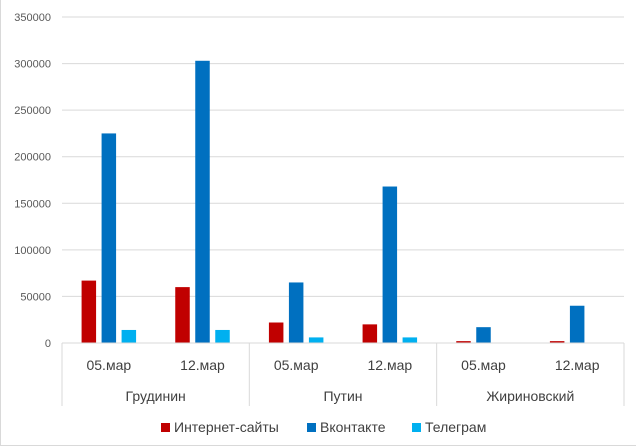  What do you see at coordinates (156, 396) in the screenshot?
I see `group-label: Грудинин` at bounding box center [156, 396].